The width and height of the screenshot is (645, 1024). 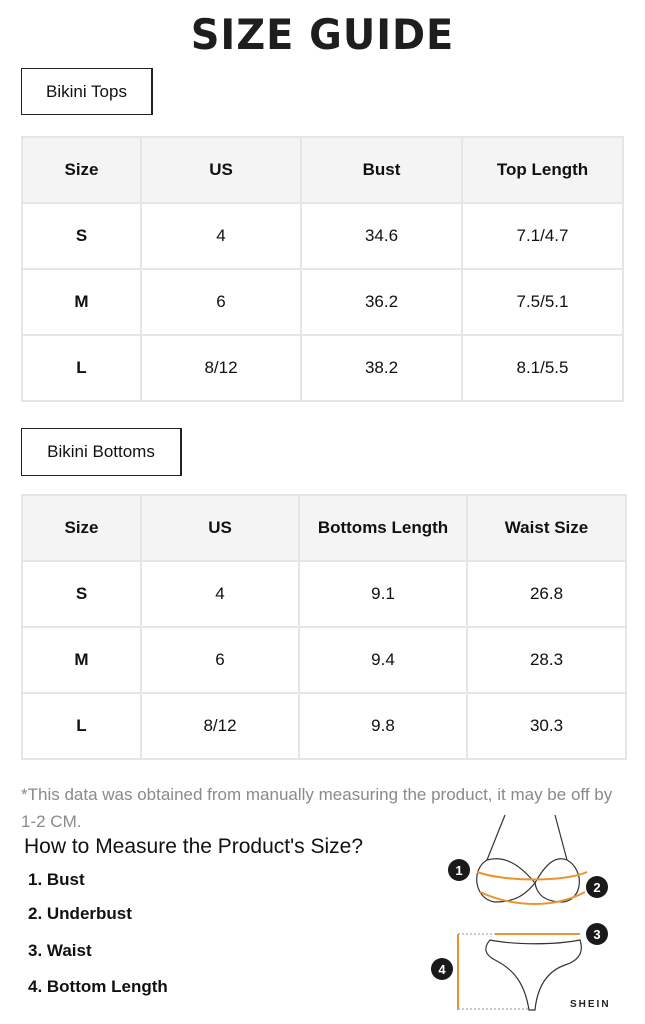 I want to click on table-cell: 26.8, so click(x=546, y=594).